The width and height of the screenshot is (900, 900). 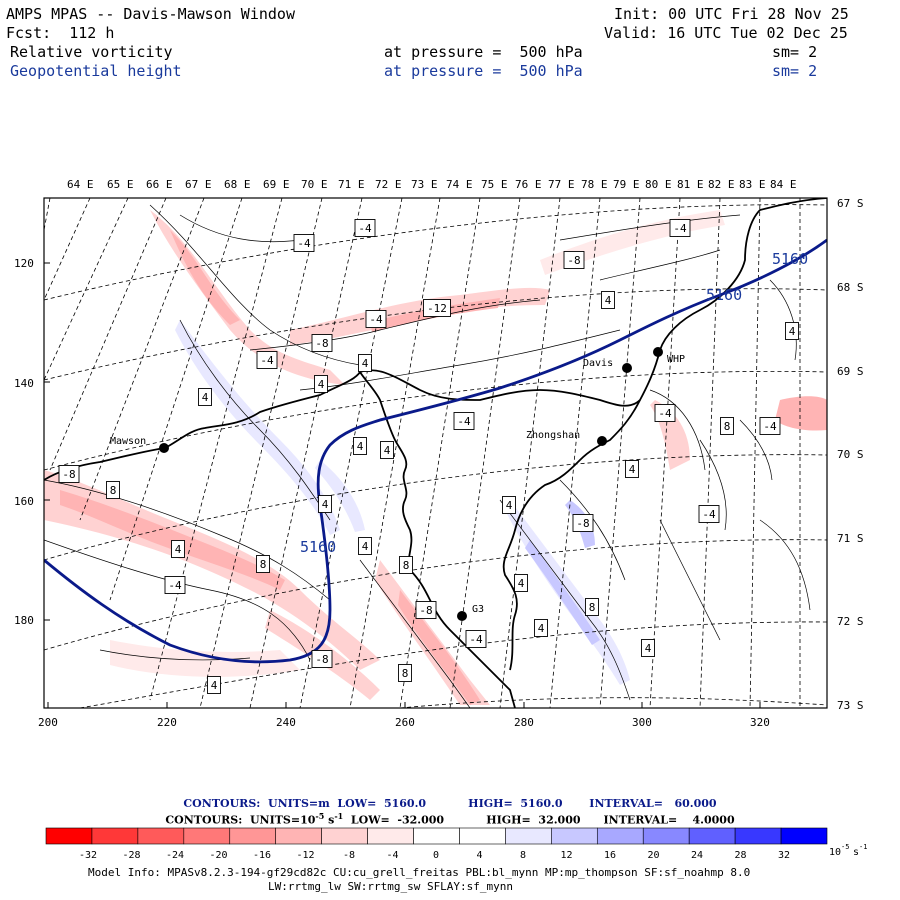 What do you see at coordinates (263, 564) in the screenshot?
I see `contour-label: 8` at bounding box center [263, 564].